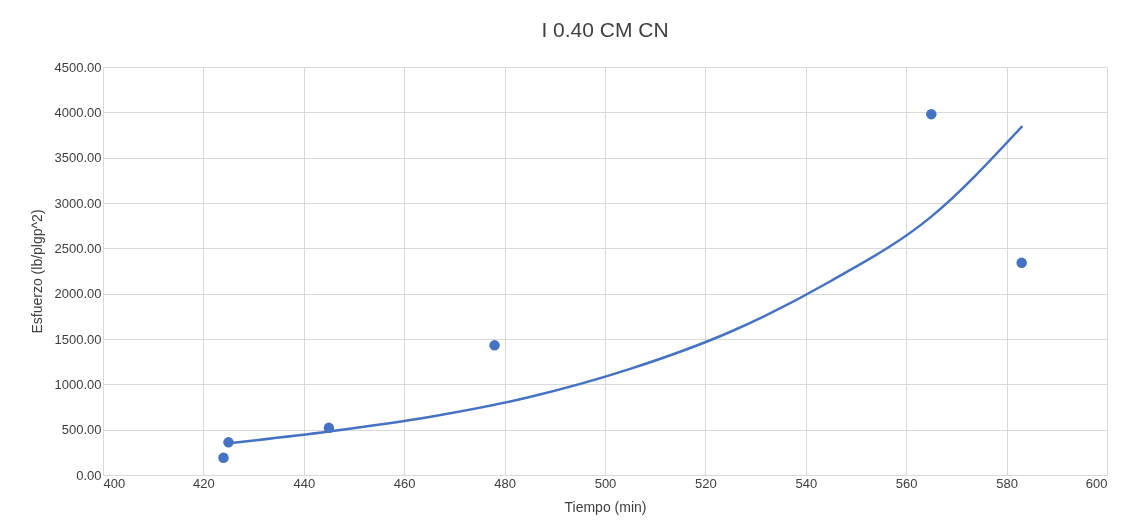  I want to click on y-tick-label: 1500.00, so click(78, 339).